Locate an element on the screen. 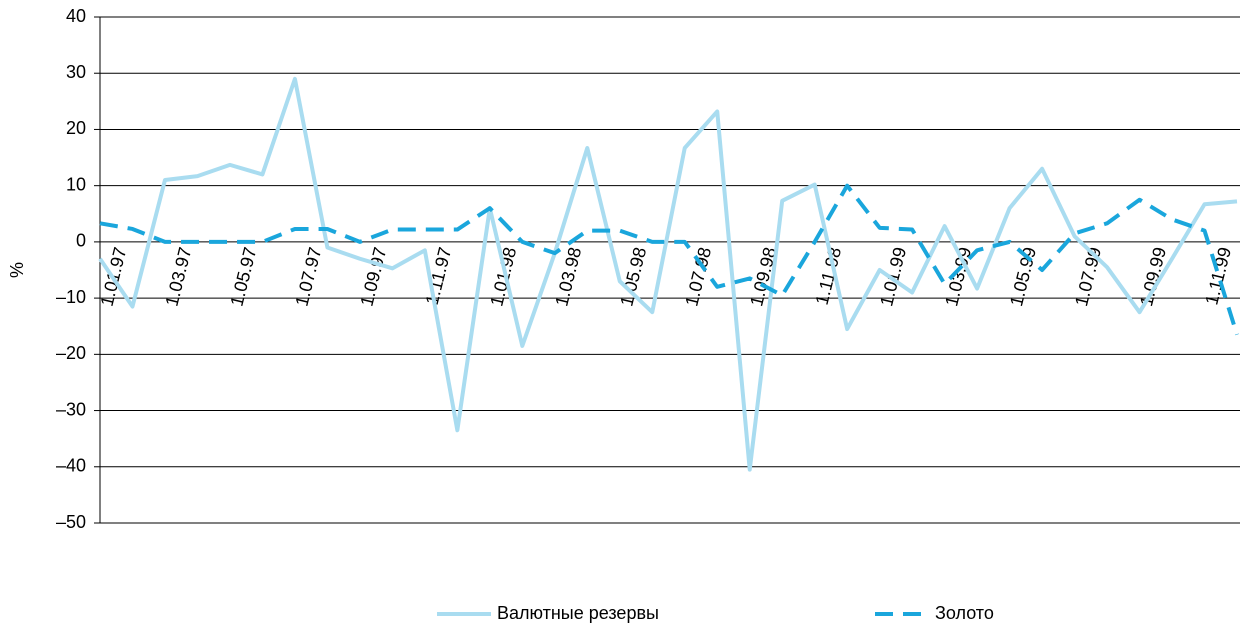 Image resolution: width=1240 pixels, height=625 pixels. y-tick-label: 10 is located at coordinates (76, 184).